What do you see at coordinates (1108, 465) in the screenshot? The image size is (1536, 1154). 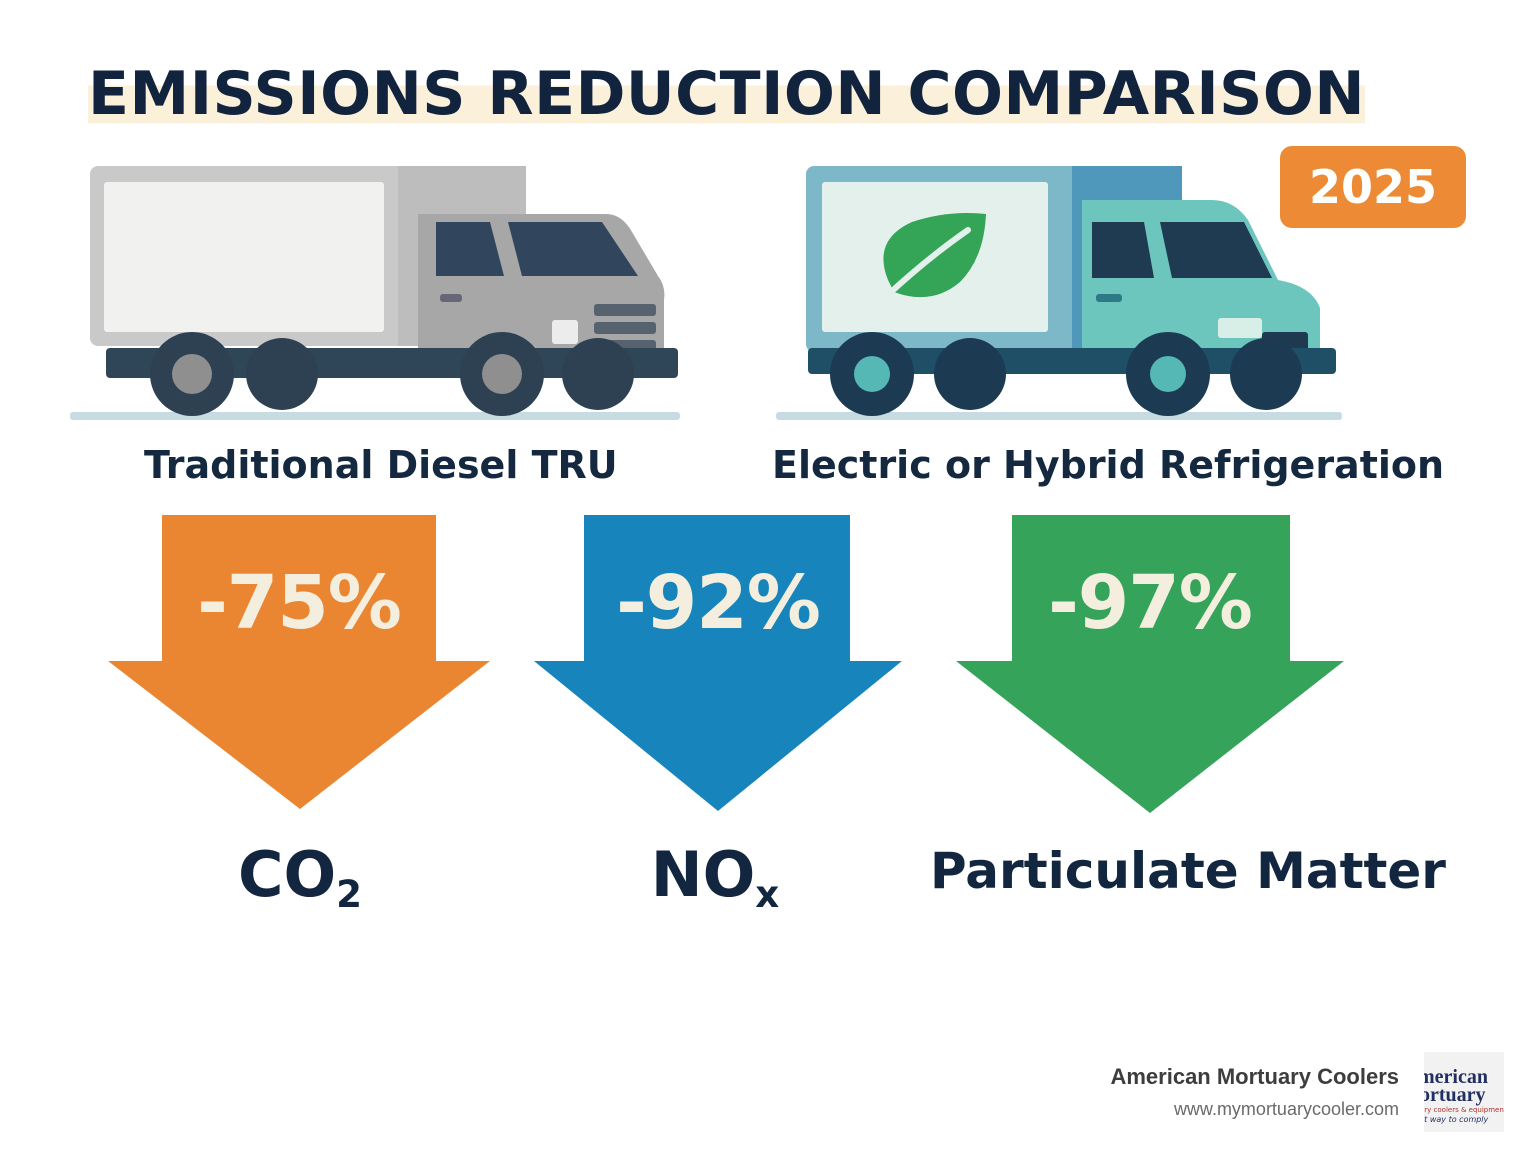 I see `electric-truck-label: Electric or Hybrid Refrigeration` at bounding box center [1108, 465].